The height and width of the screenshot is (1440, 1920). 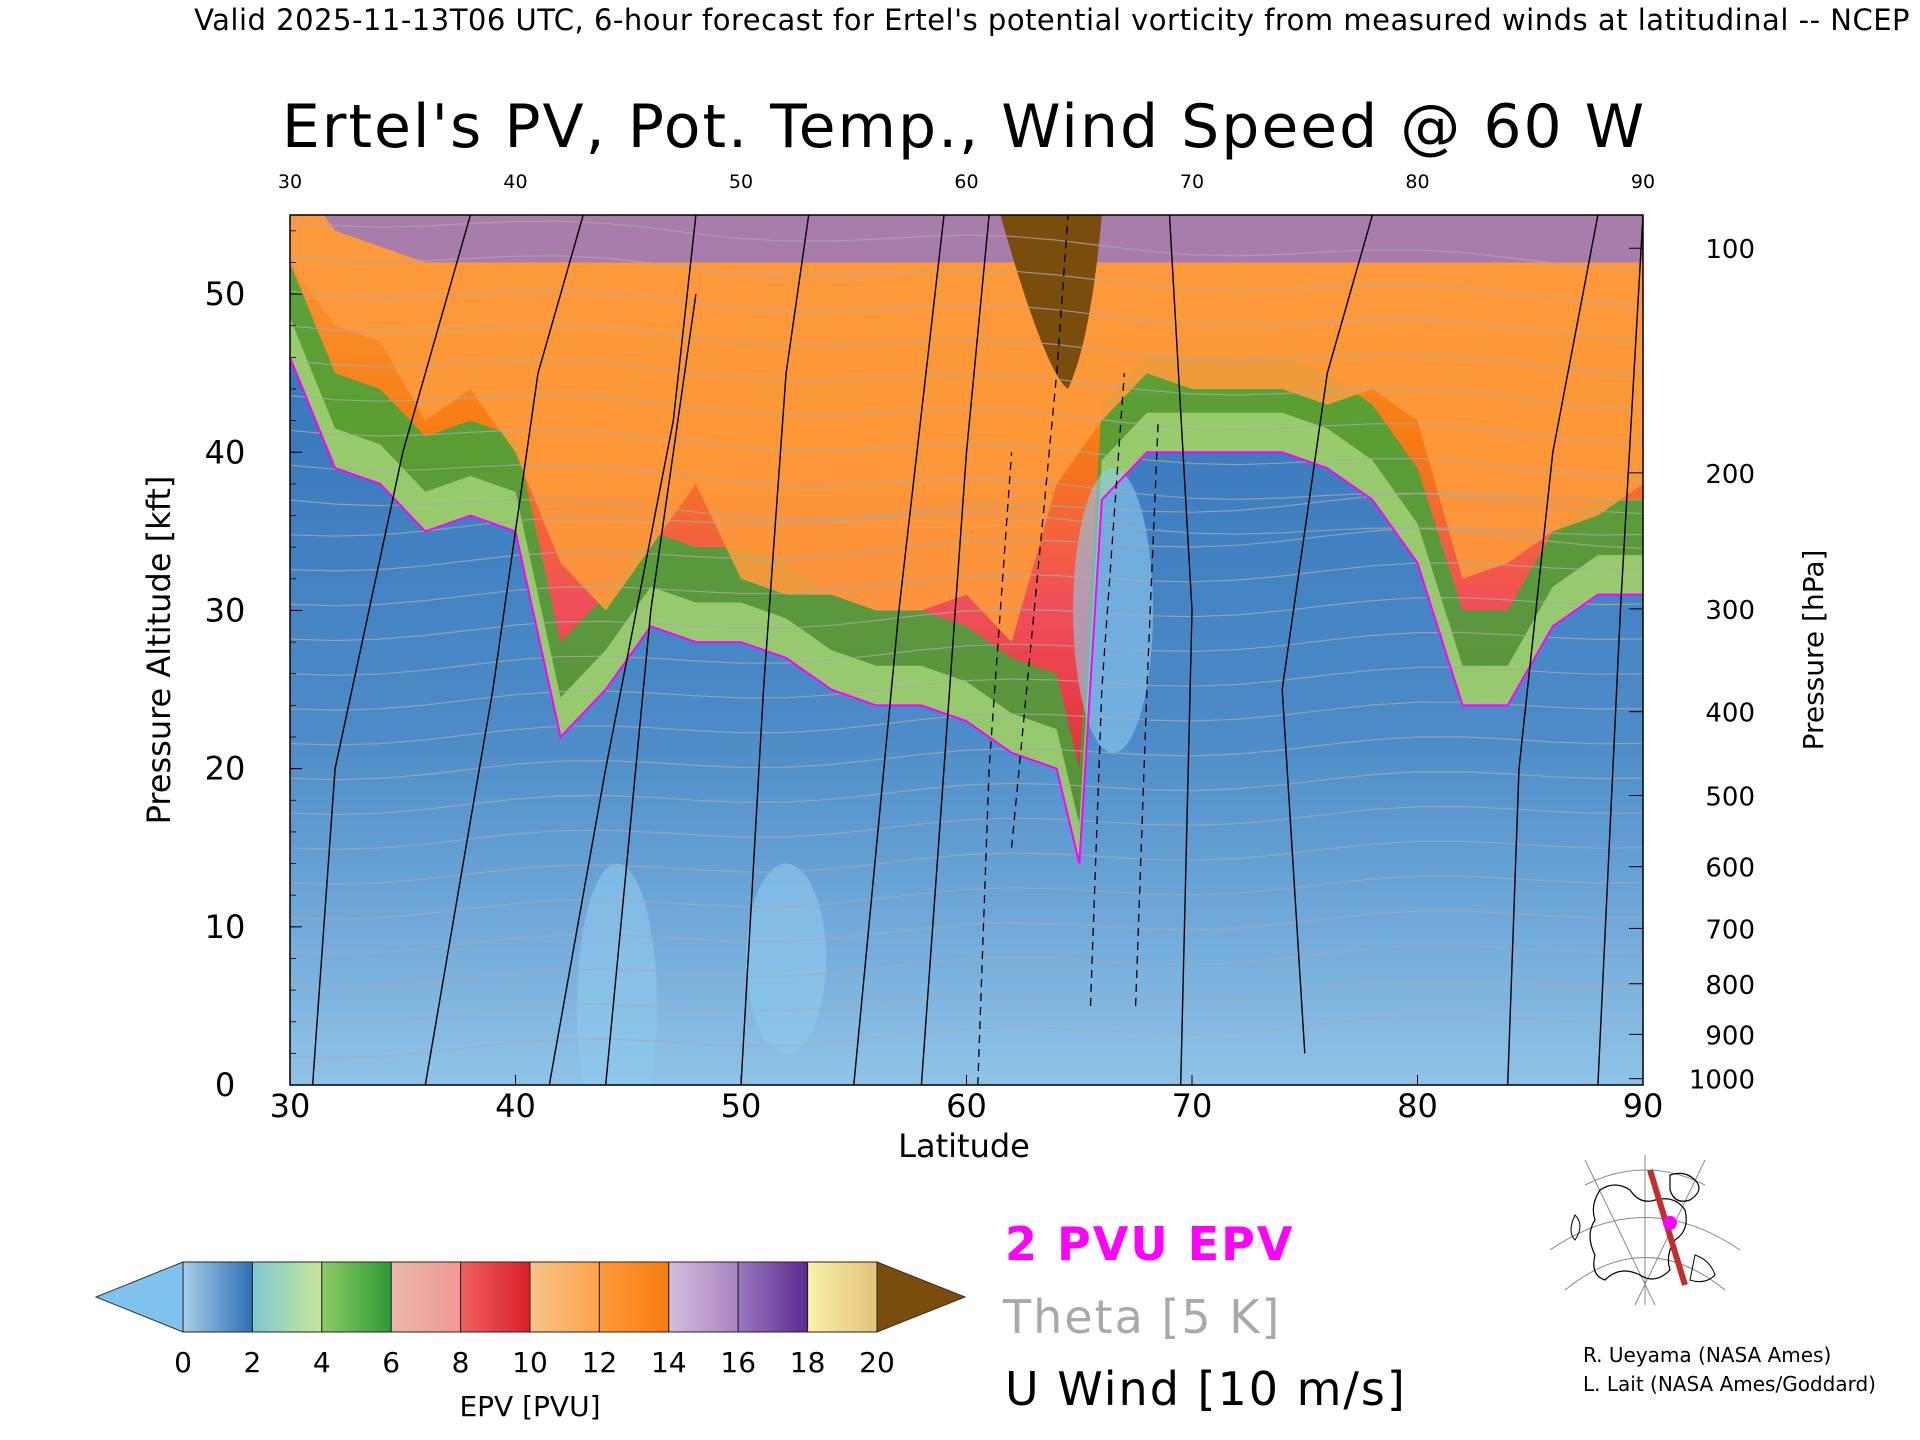 What do you see at coordinates (252, 1362) in the screenshot?
I see `colorbar-tick-label: 2` at bounding box center [252, 1362].